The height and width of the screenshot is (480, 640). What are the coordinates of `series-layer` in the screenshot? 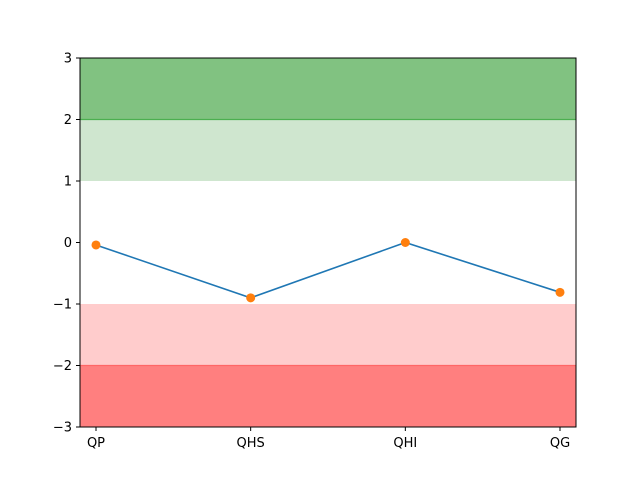 It's located at (328, 270).